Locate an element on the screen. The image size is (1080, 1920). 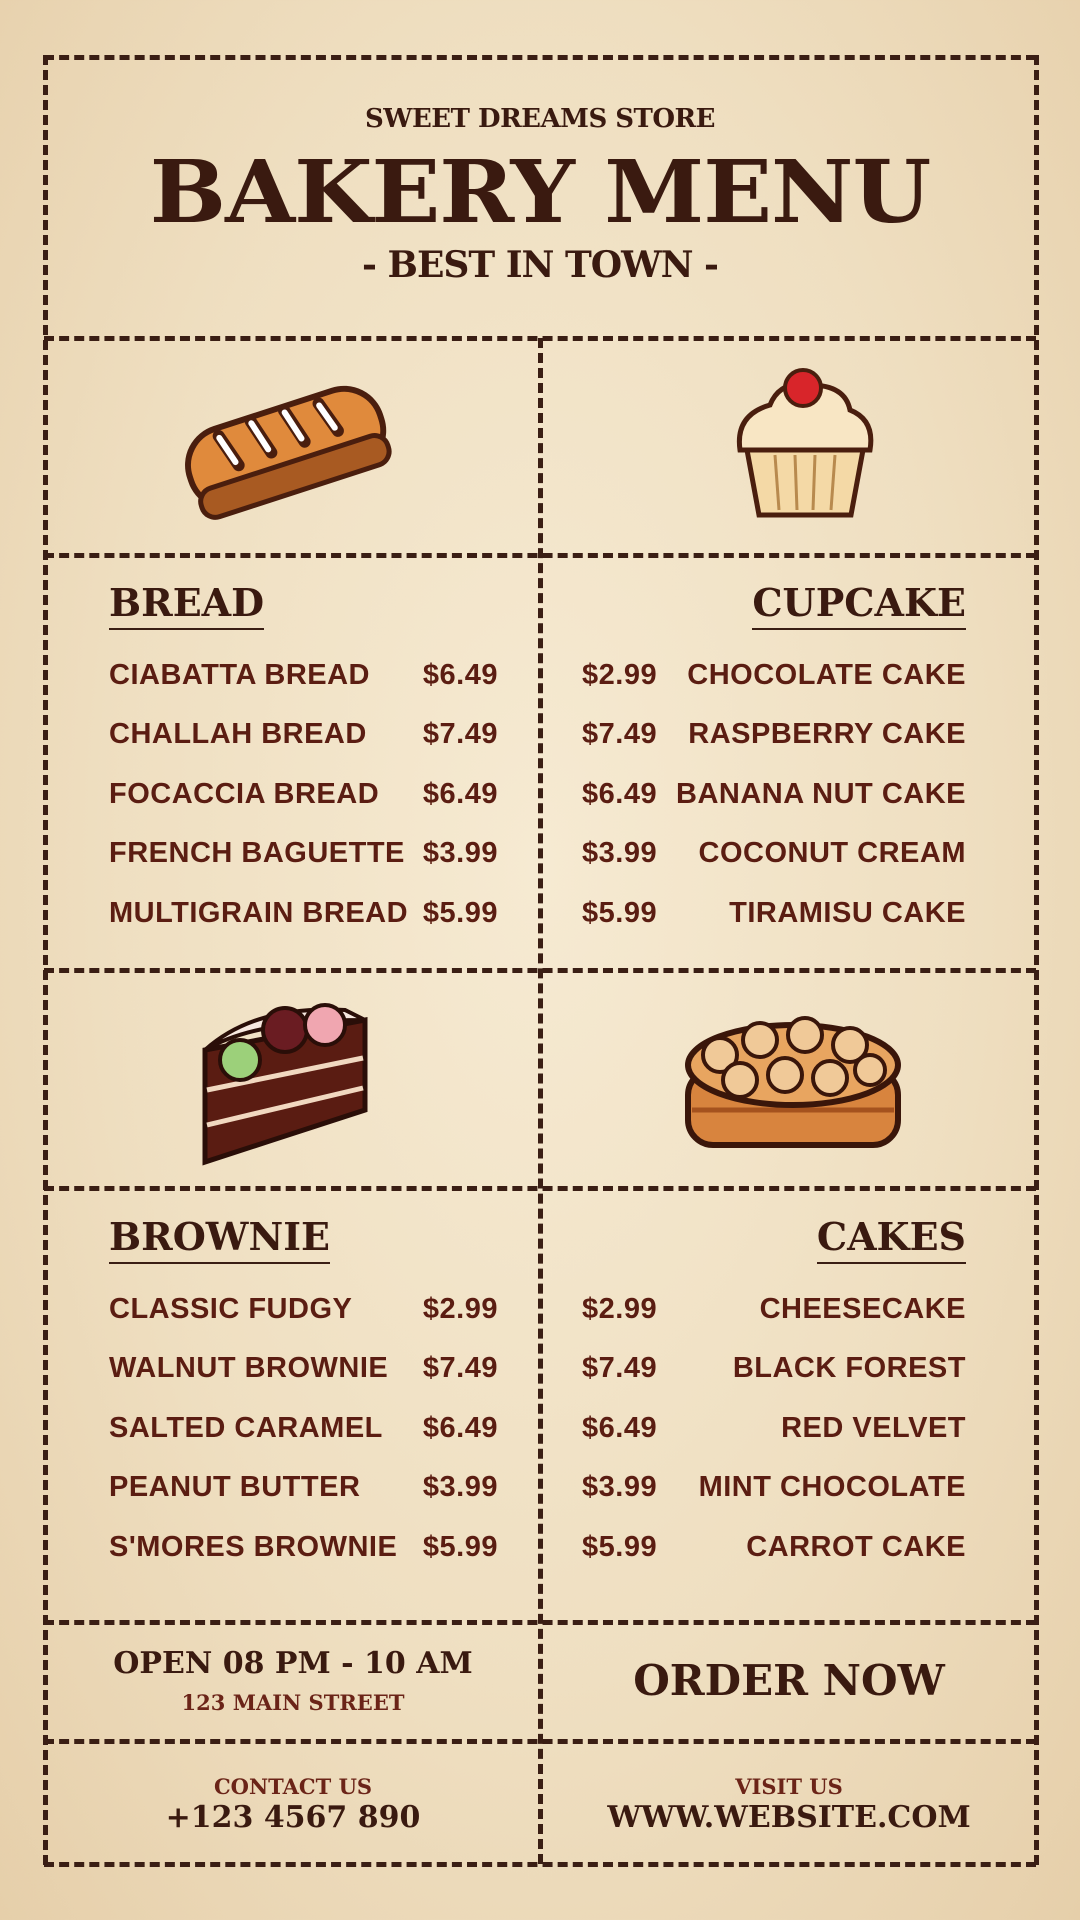
menu-item: CLASSIC FUDGY $2.99 is located at coordinates (303, 1313).